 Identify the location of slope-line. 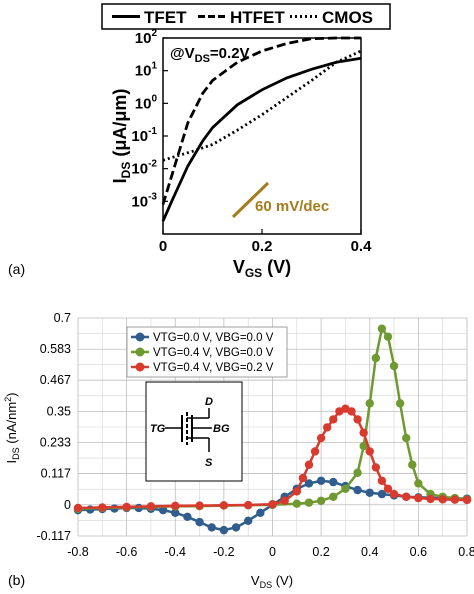
(250, 200).